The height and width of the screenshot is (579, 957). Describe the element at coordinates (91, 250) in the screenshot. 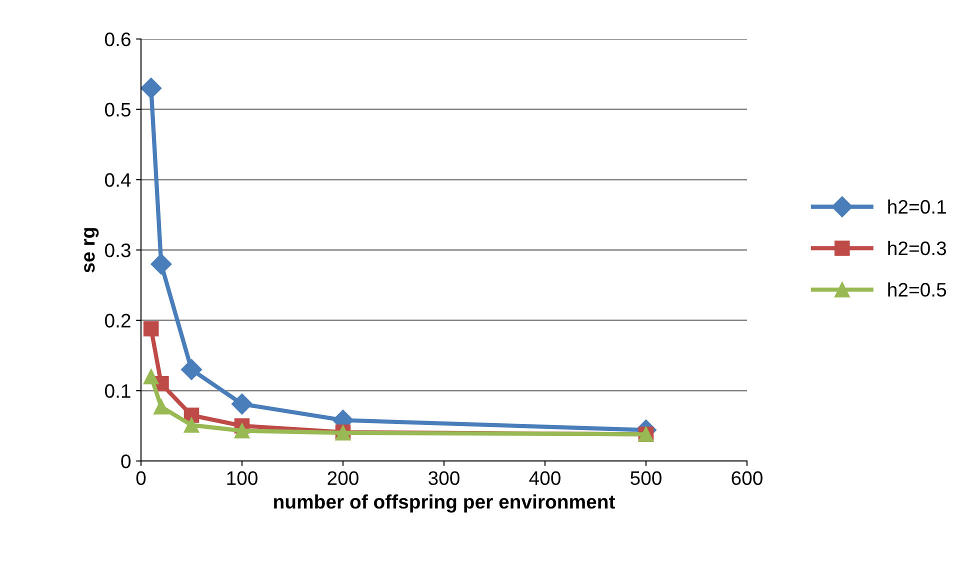

I see `y-axis-title: se rg` at that location.